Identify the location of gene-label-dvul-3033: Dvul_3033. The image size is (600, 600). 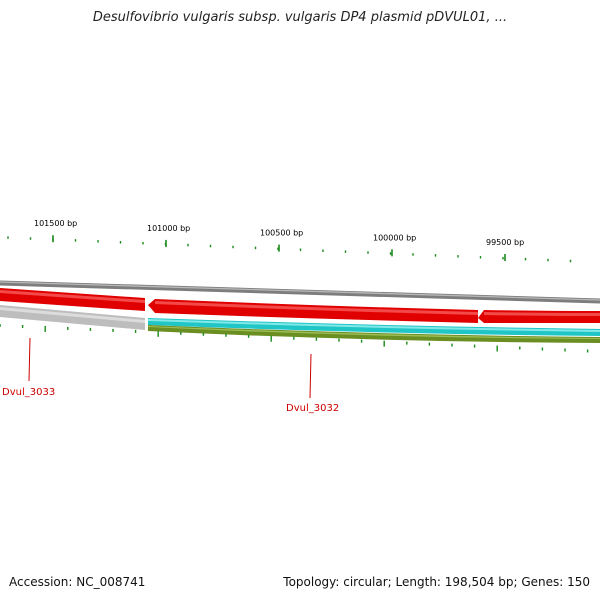
(28, 392).